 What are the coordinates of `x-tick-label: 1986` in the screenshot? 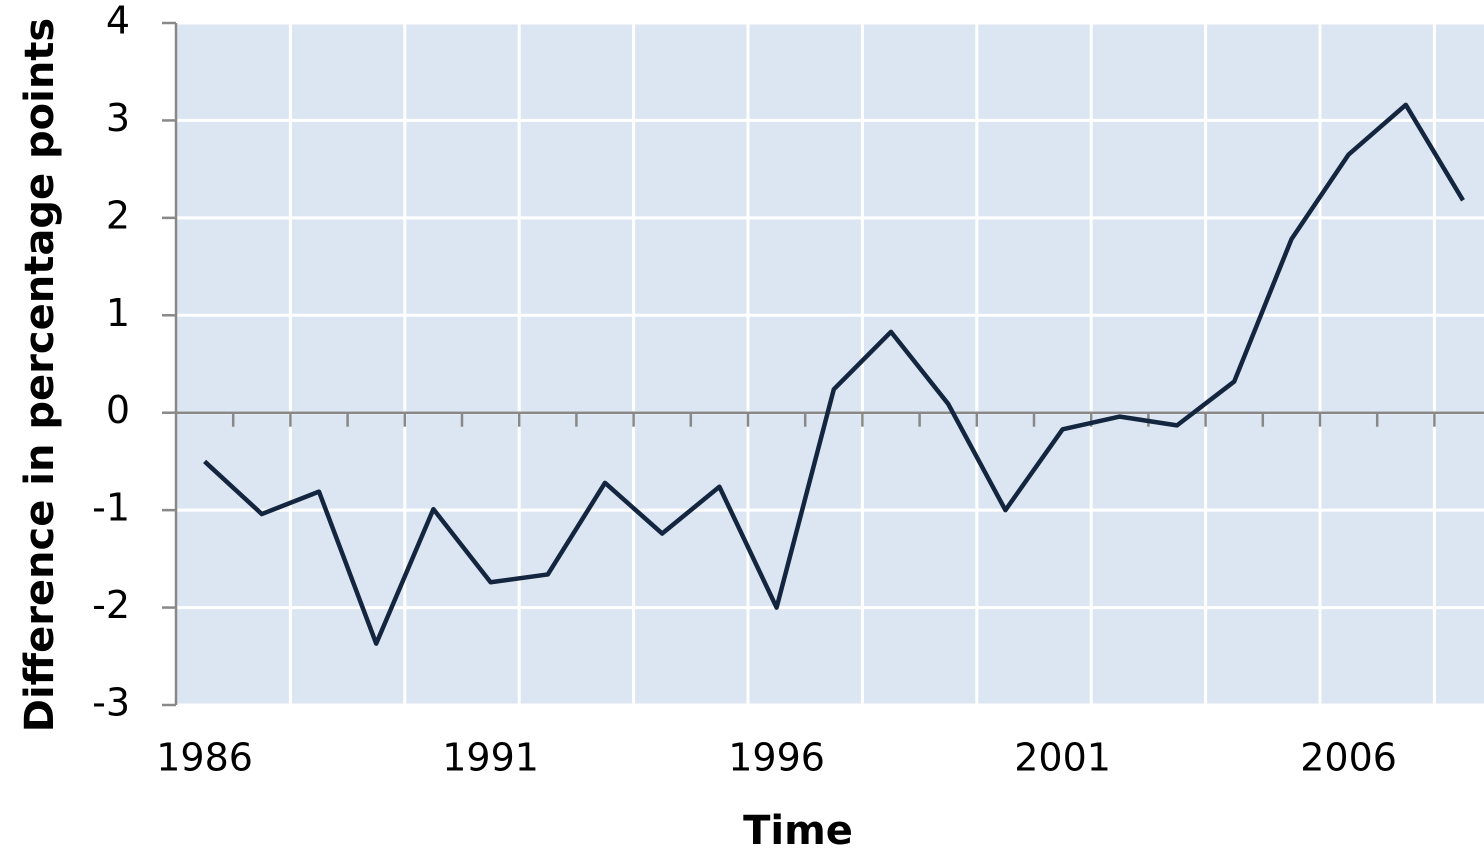 It's located at (204, 758).